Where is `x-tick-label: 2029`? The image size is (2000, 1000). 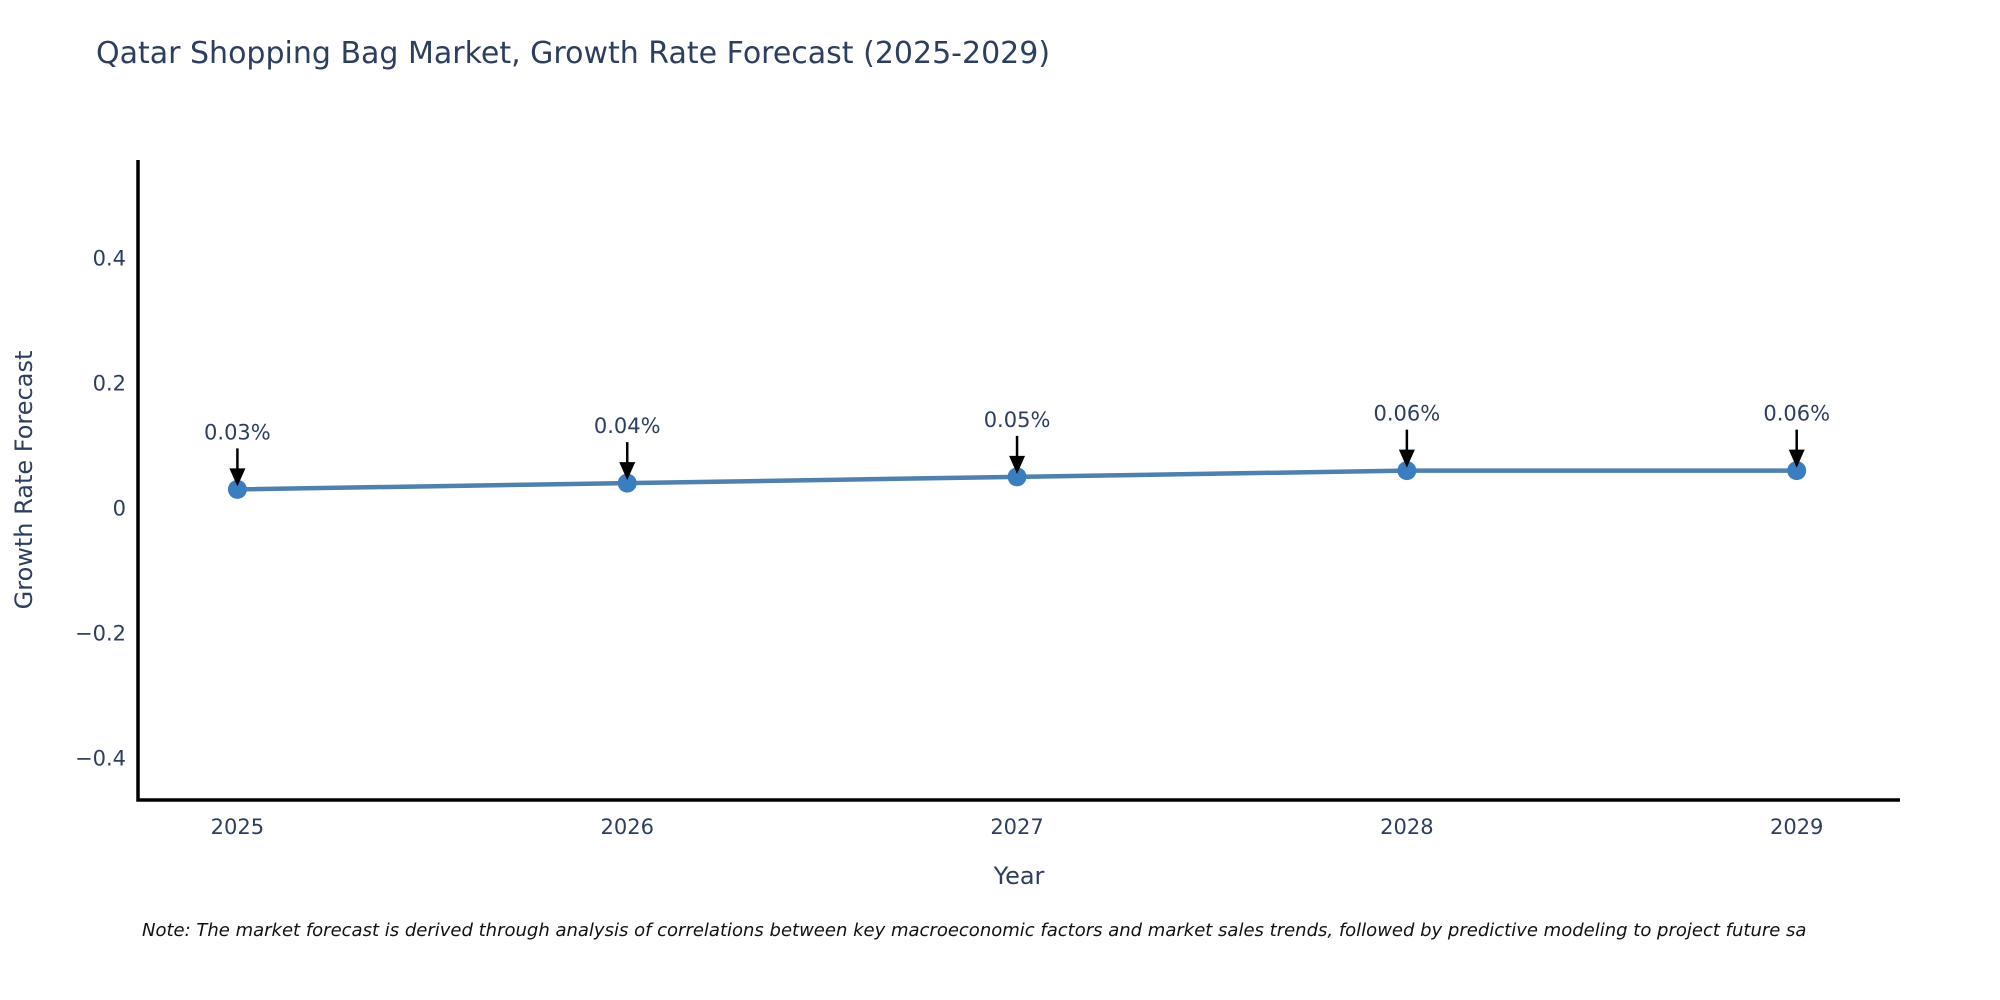 x-tick-label: 2029 is located at coordinates (1796, 827).